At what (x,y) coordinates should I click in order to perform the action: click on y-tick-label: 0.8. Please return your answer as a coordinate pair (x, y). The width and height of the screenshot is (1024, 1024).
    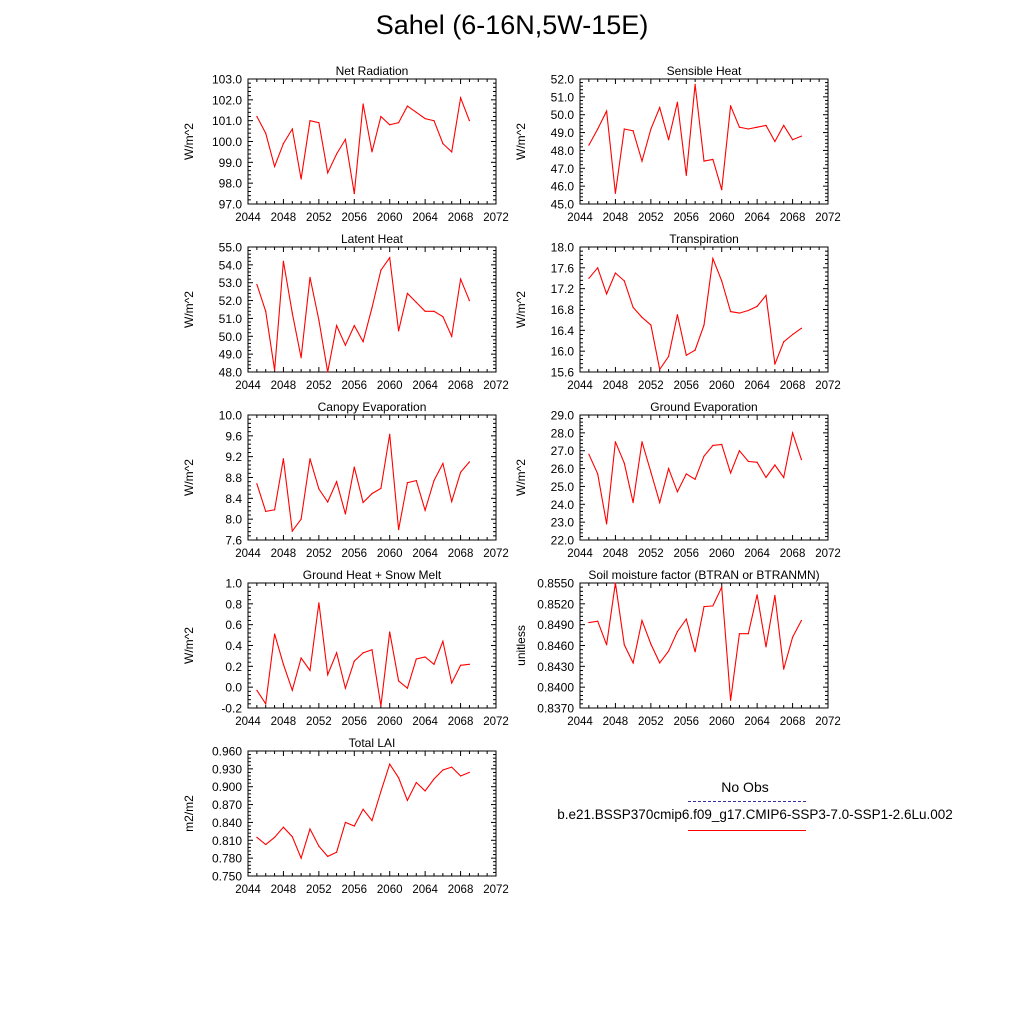
    Looking at the image, I should click on (233, 604).